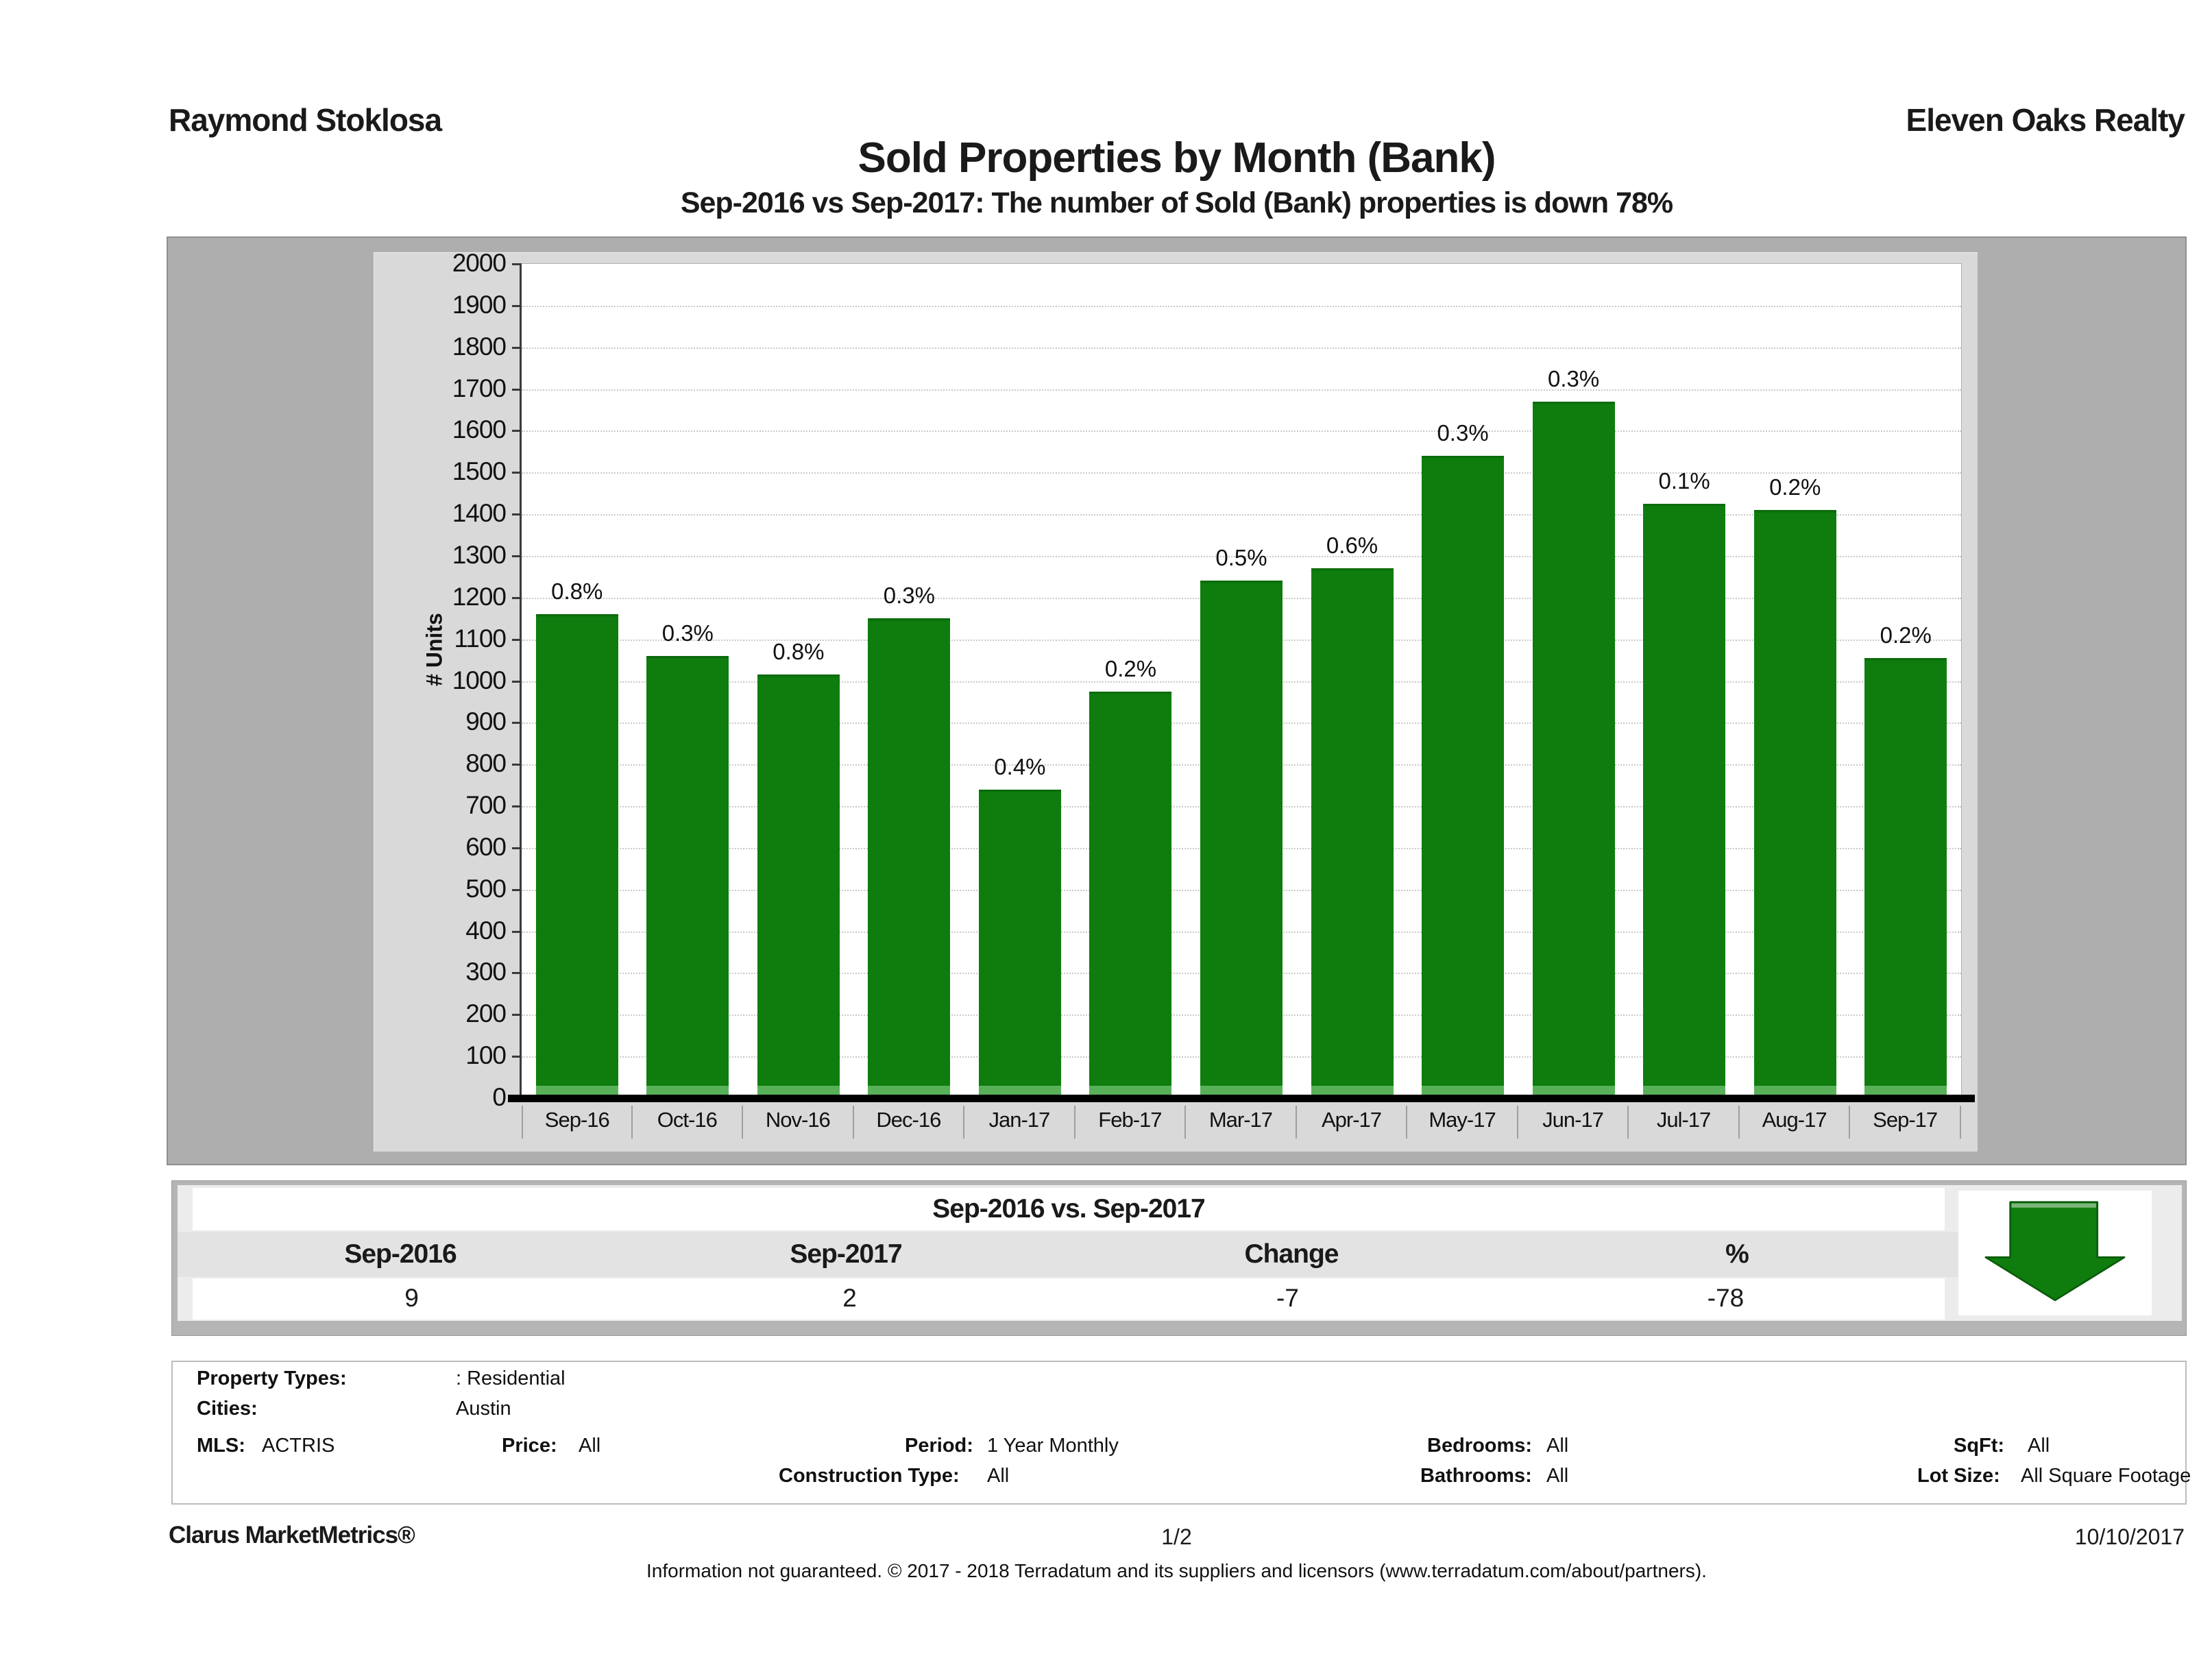  Describe the element at coordinates (1557, 1476) in the screenshot. I see `bathrooms-value: All` at that location.